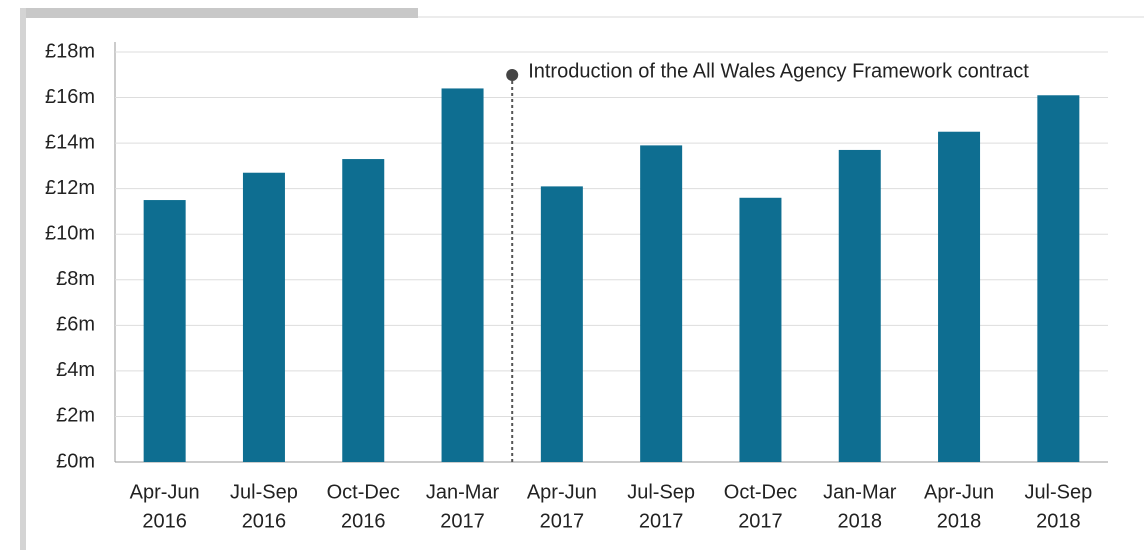 The image size is (1144, 550). Describe the element at coordinates (219, 13) in the screenshot. I see `frame-top` at that location.